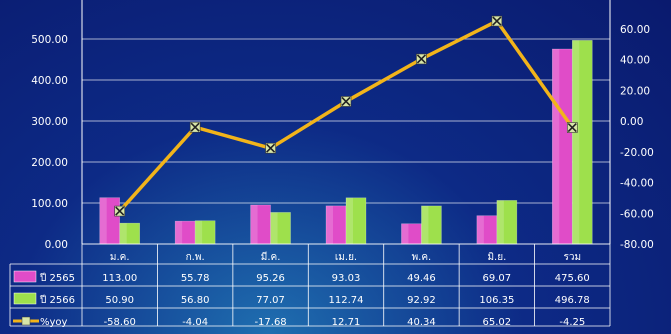  I want to click on y-tick-label-left: 500.00, so click(49, 40).